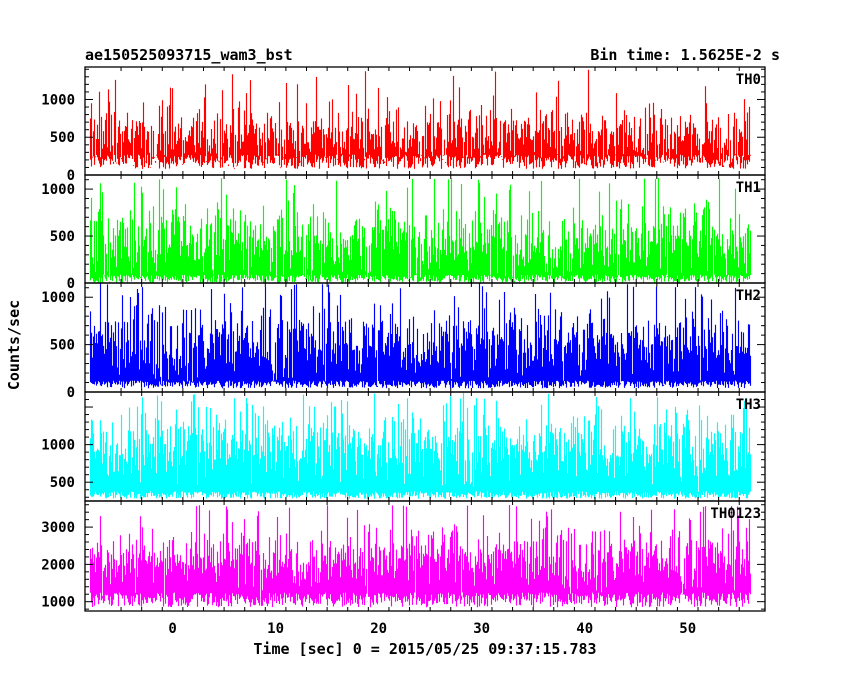  I want to click on panel-frame, so click(425, 556).